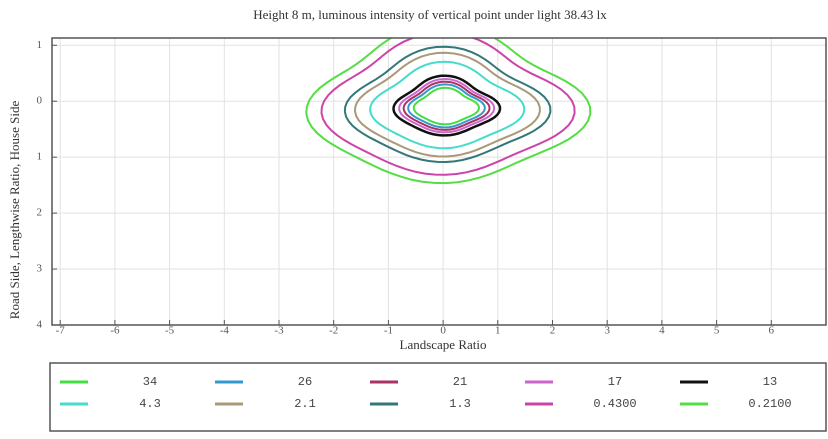 This screenshot has height=439, width=828. I want to click on legend-label: 34, so click(150, 382).